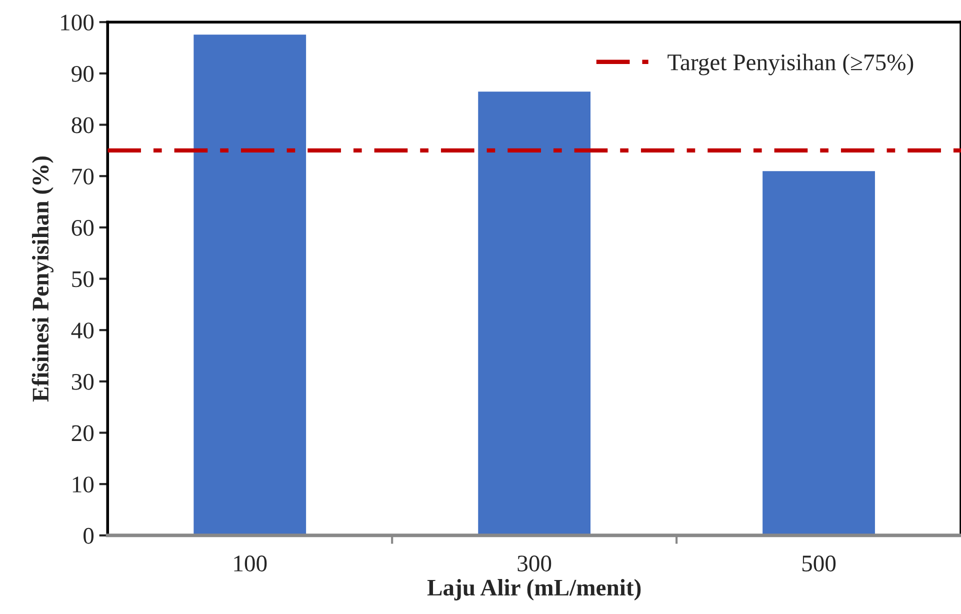 This screenshot has width=961, height=614. Describe the element at coordinates (77, 22) in the screenshot. I see `y-tick-label: 100` at that location.